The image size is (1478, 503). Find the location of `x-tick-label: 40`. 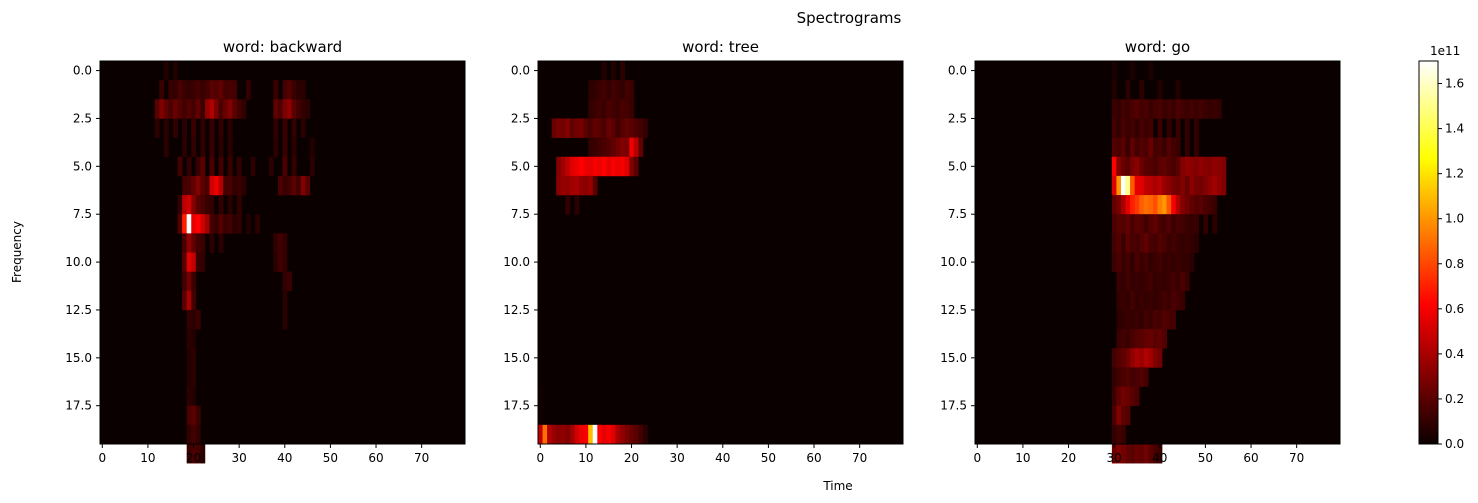

x-tick-label: 40 is located at coordinates (722, 458).